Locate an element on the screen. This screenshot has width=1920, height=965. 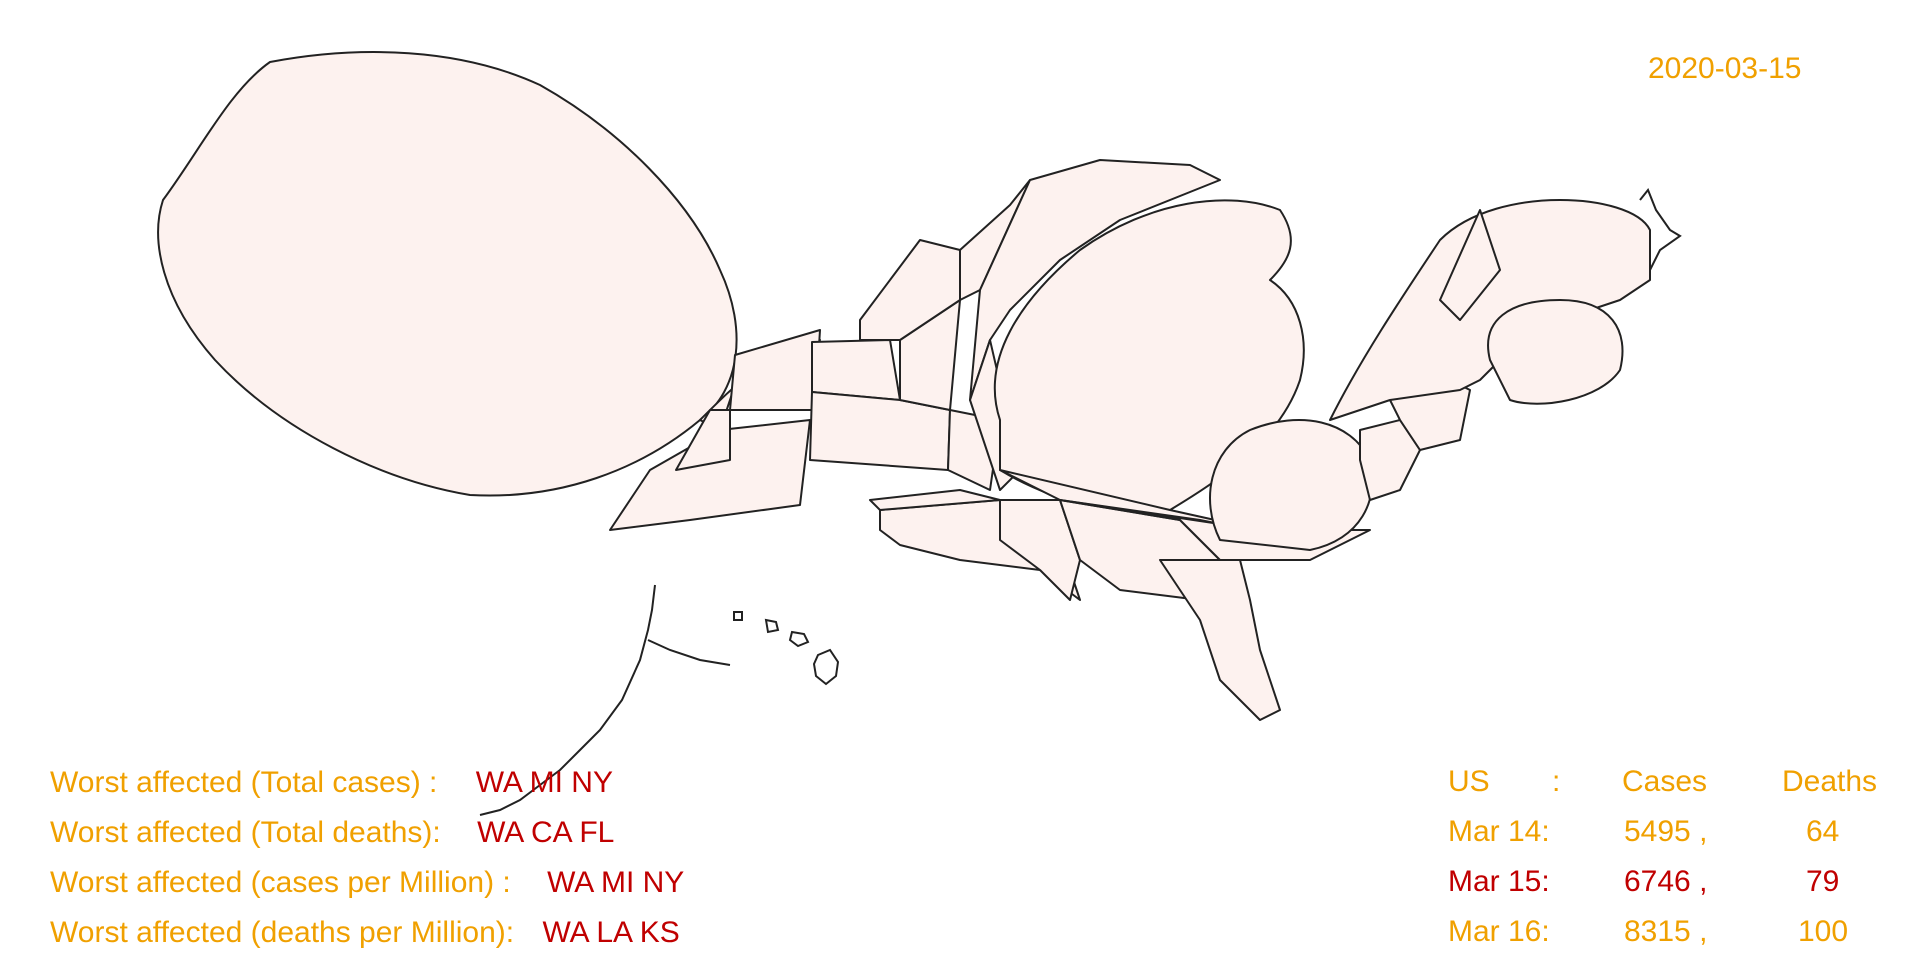
state-vermont-nh is located at coordinates (1470, 265).